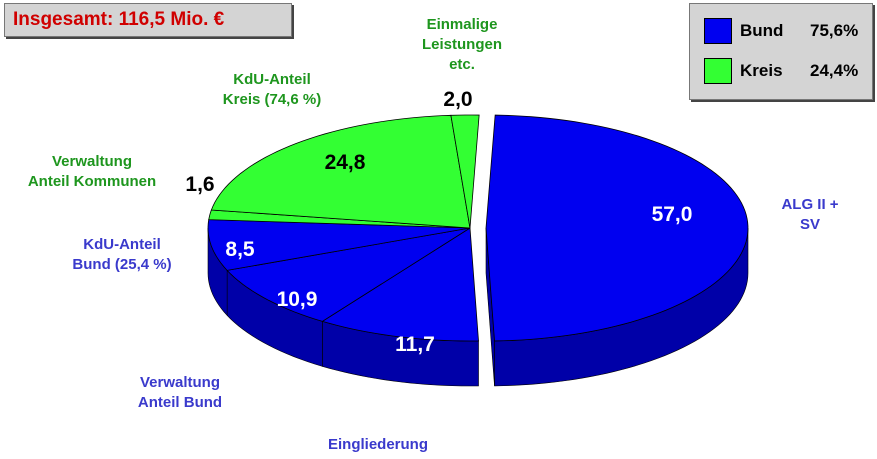 This screenshot has height=459, width=877. I want to click on value-label: 10,9, so click(297, 299).